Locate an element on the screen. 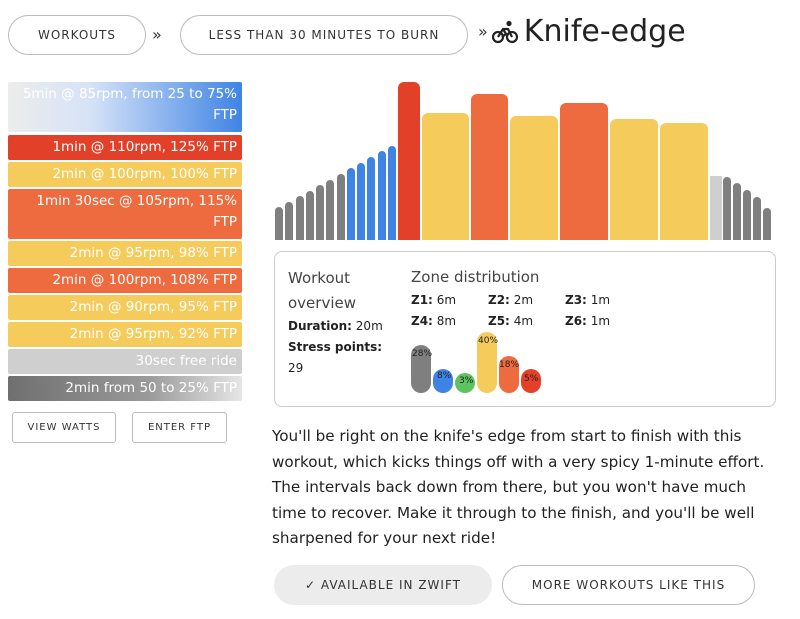 This screenshot has width=800, height=619. zone-pill-z6 is located at coordinates (531, 381).